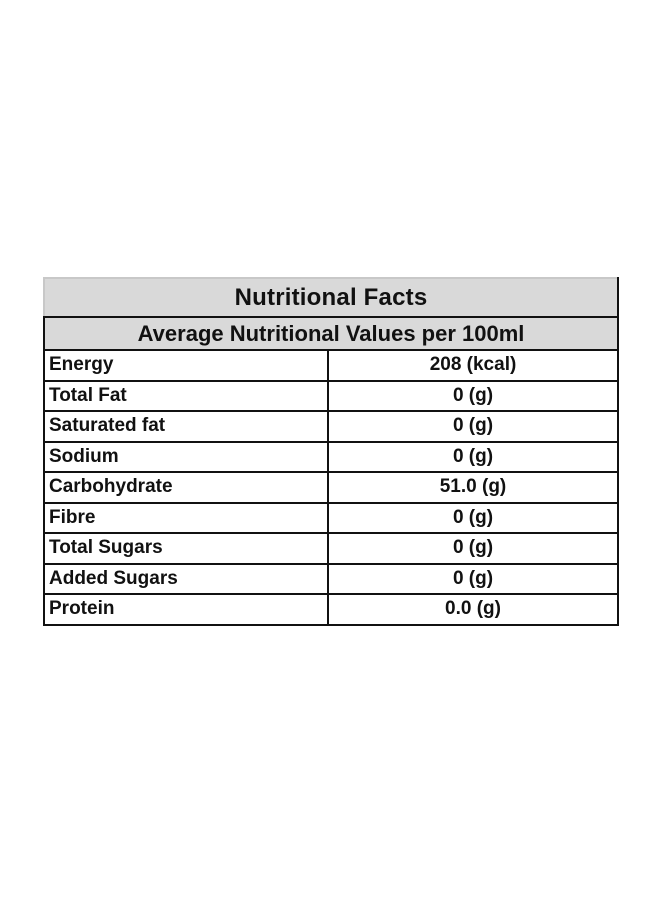 The image size is (660, 900). I want to click on nutrient-label: Sodium, so click(186, 456).